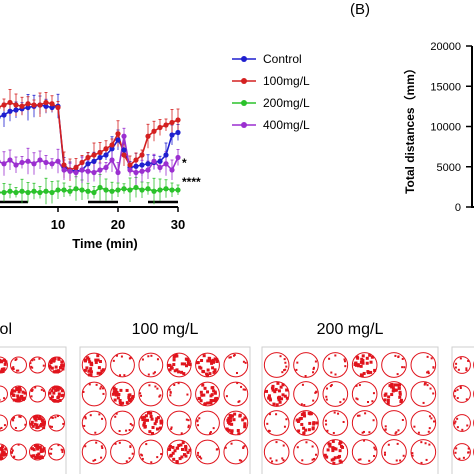 The width and height of the screenshot is (474, 474). I want to click on y-ticks: 0 5000 10000 15000 20000, so click(451, 127).